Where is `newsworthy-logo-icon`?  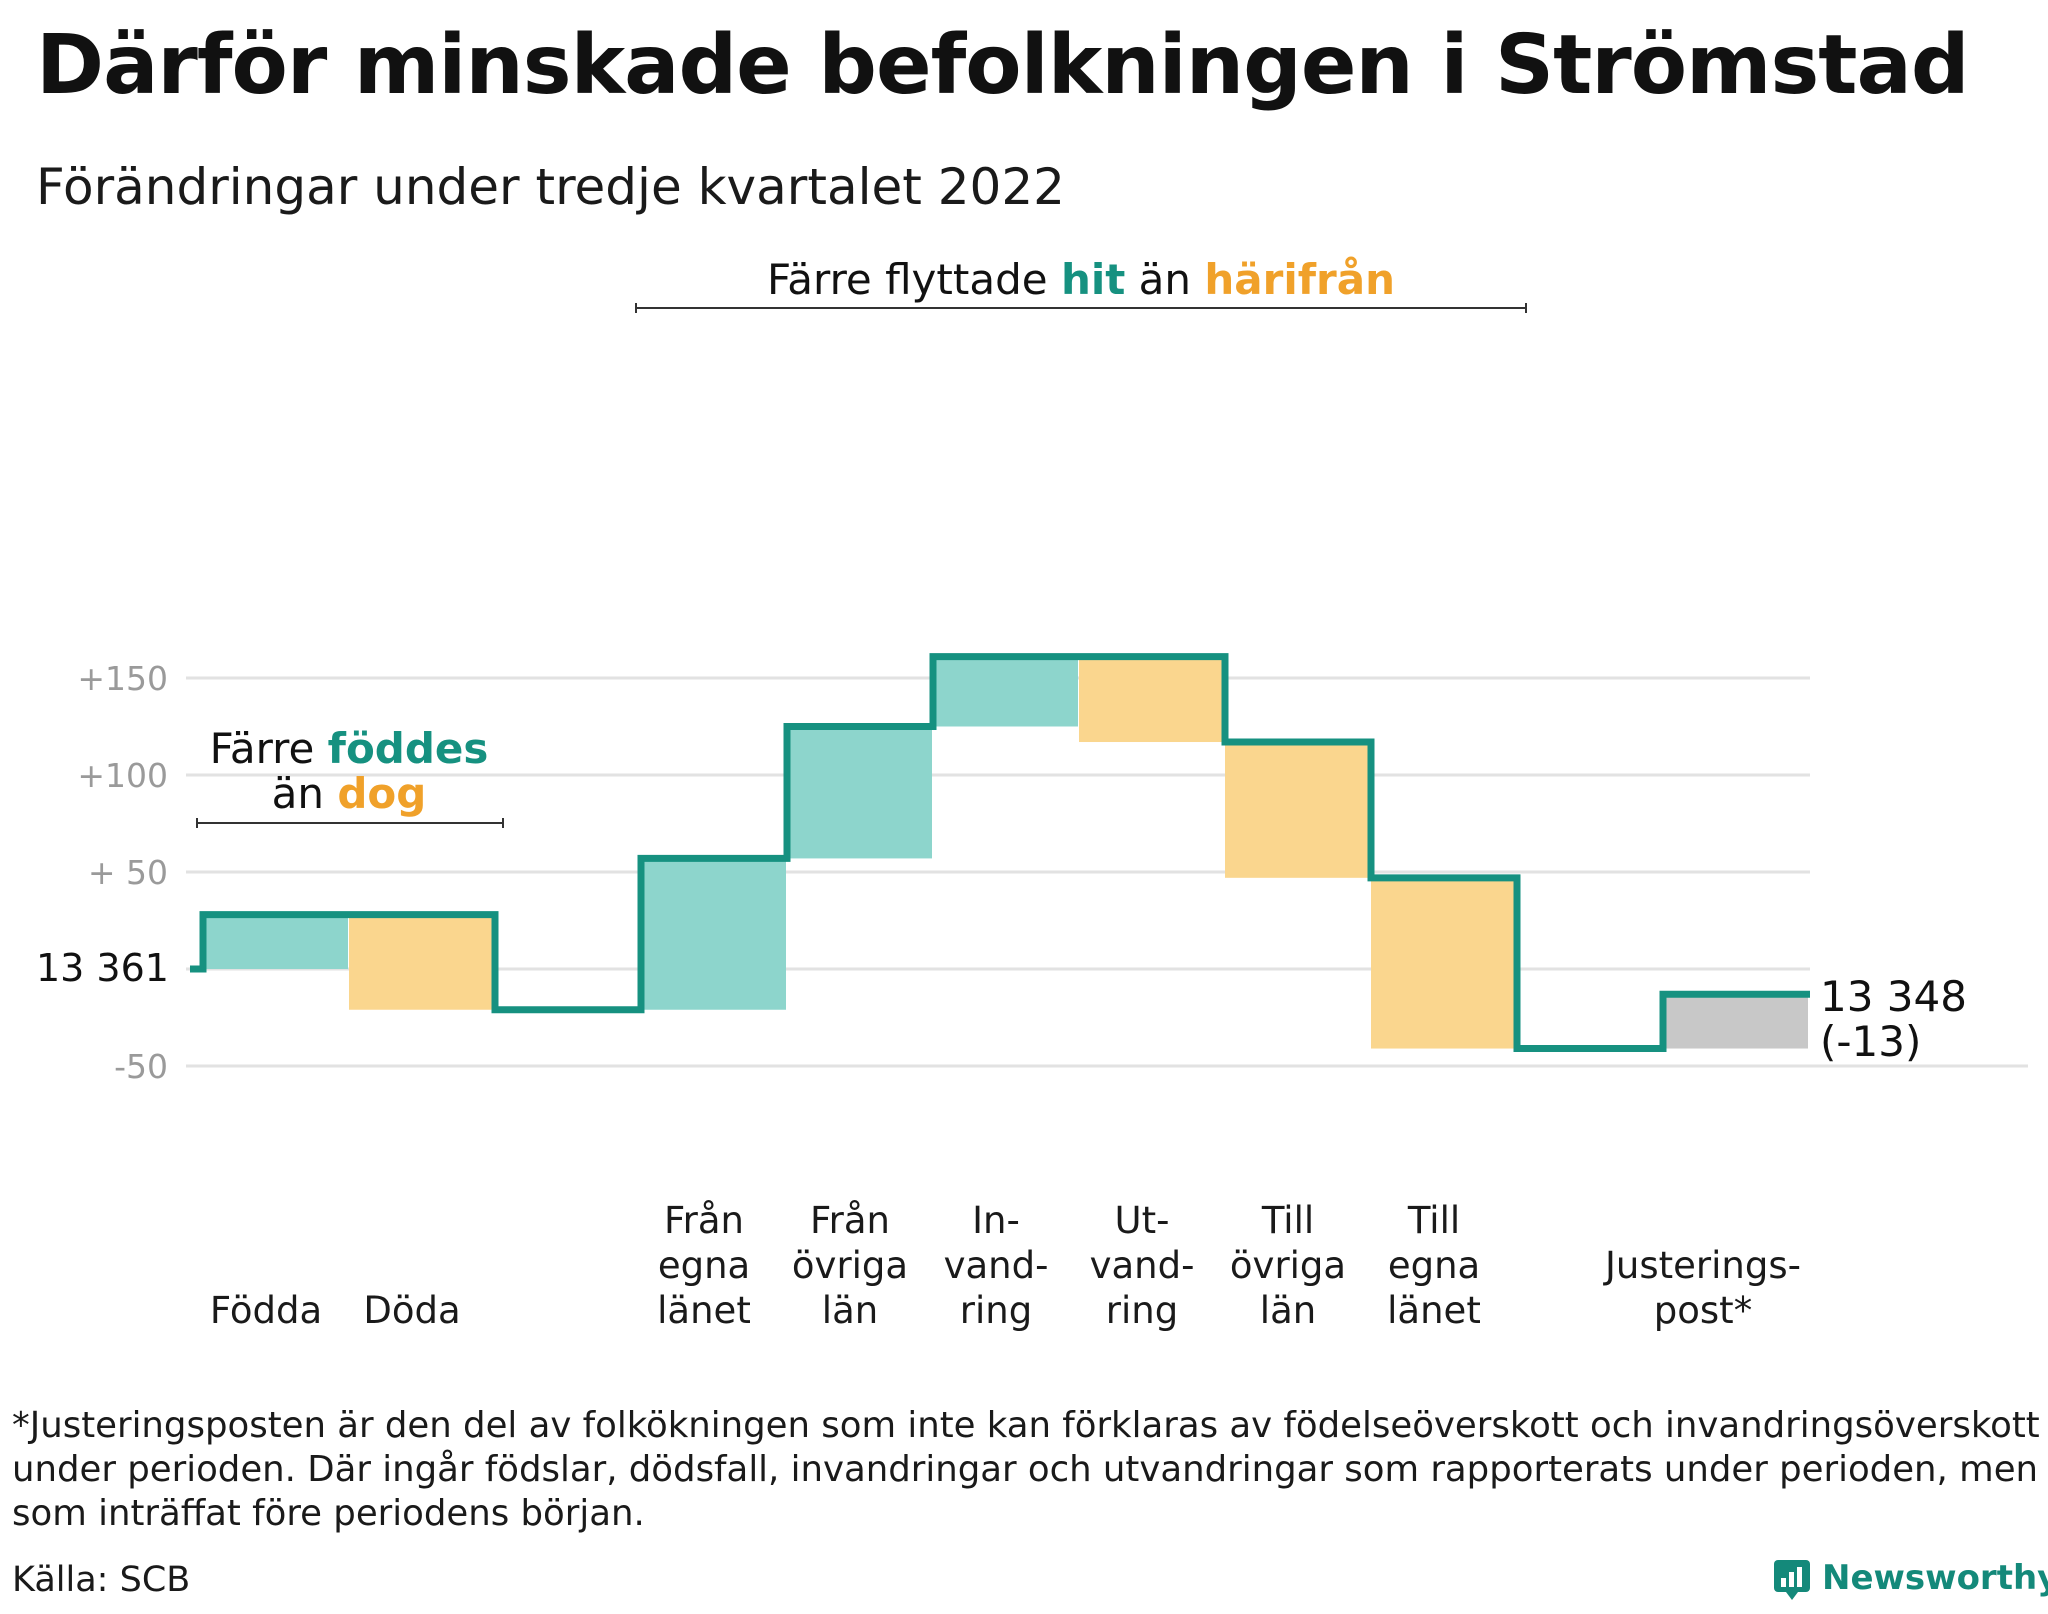 newsworthy-logo-icon is located at coordinates (1792, 1580).